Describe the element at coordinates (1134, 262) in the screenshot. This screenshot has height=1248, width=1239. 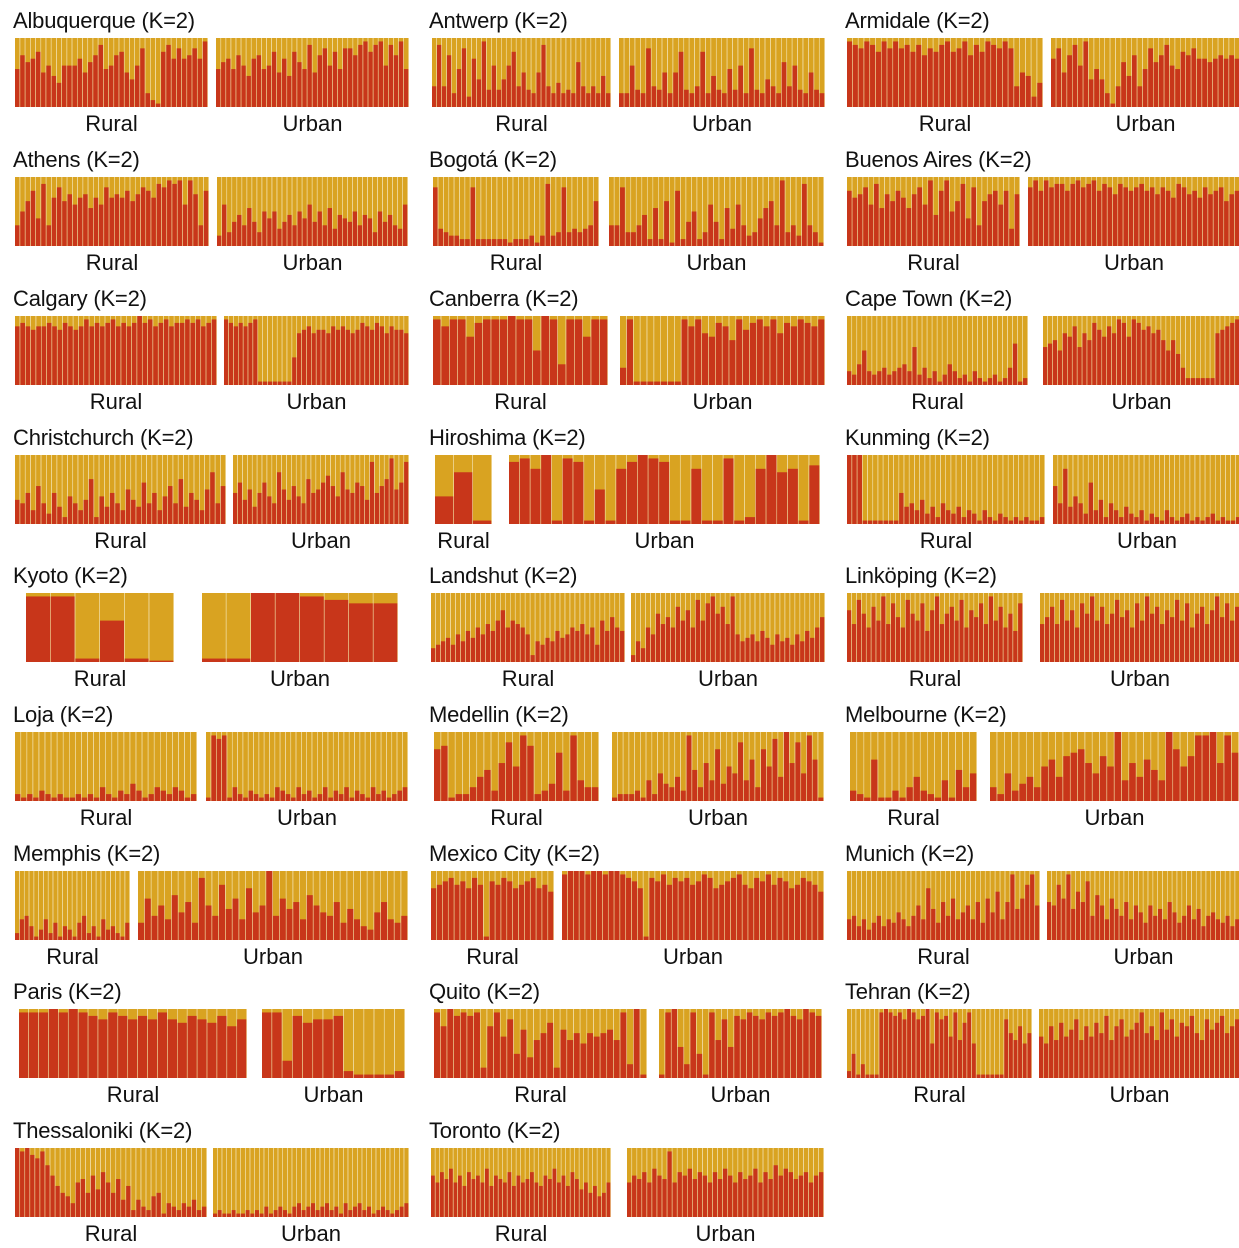
I see `group-label-urban: Urban` at that location.